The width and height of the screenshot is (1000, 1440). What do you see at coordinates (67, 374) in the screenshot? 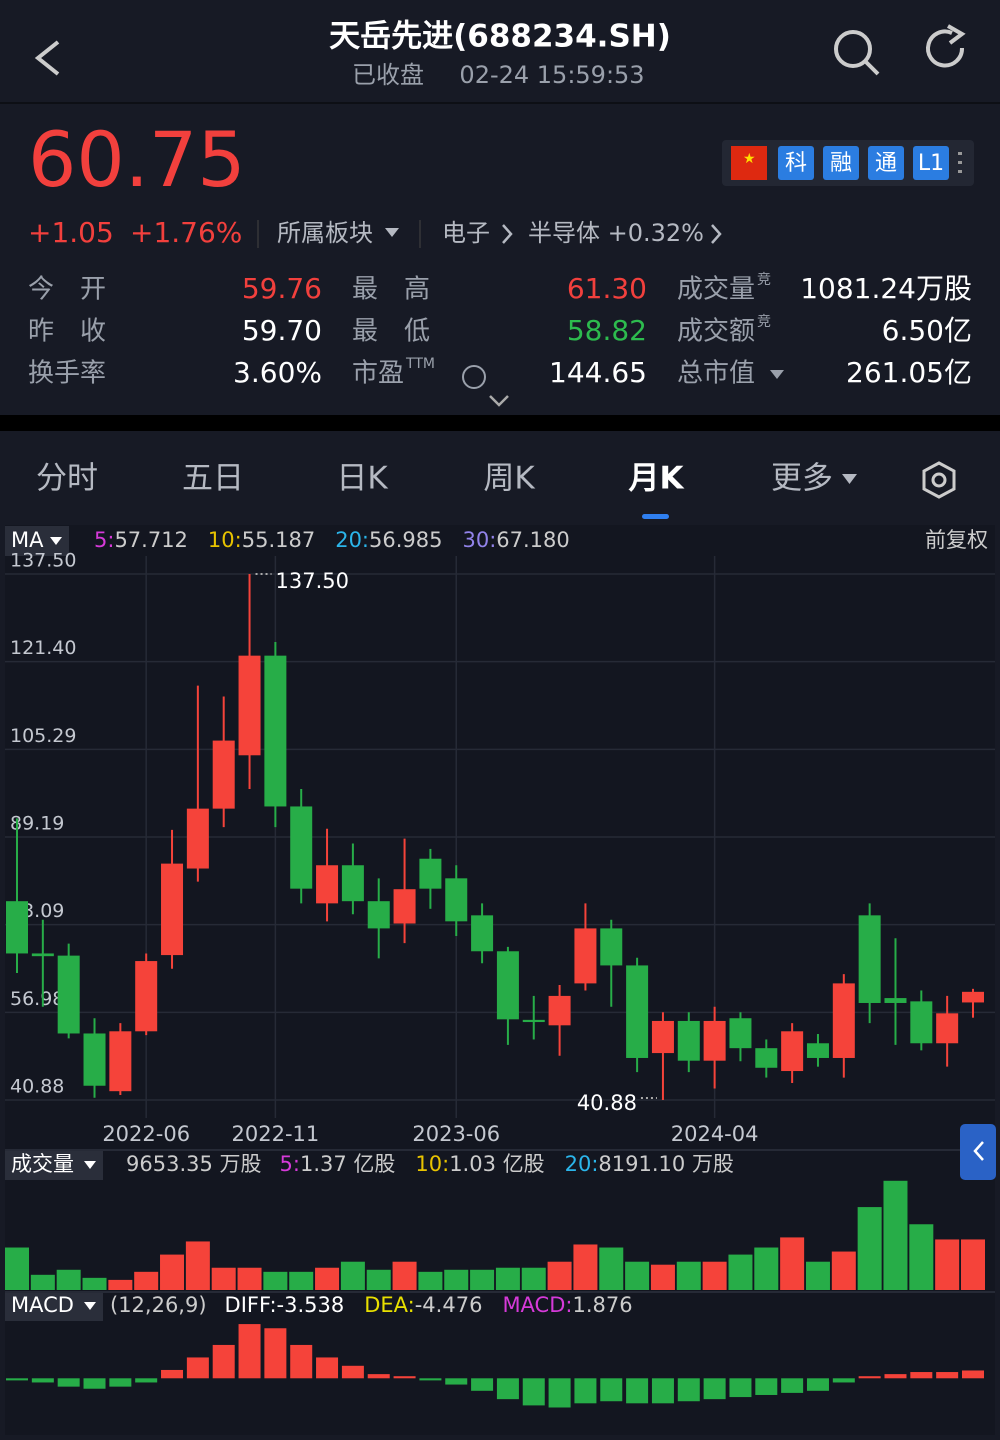
I see `stat-label: 换手率` at bounding box center [67, 374].